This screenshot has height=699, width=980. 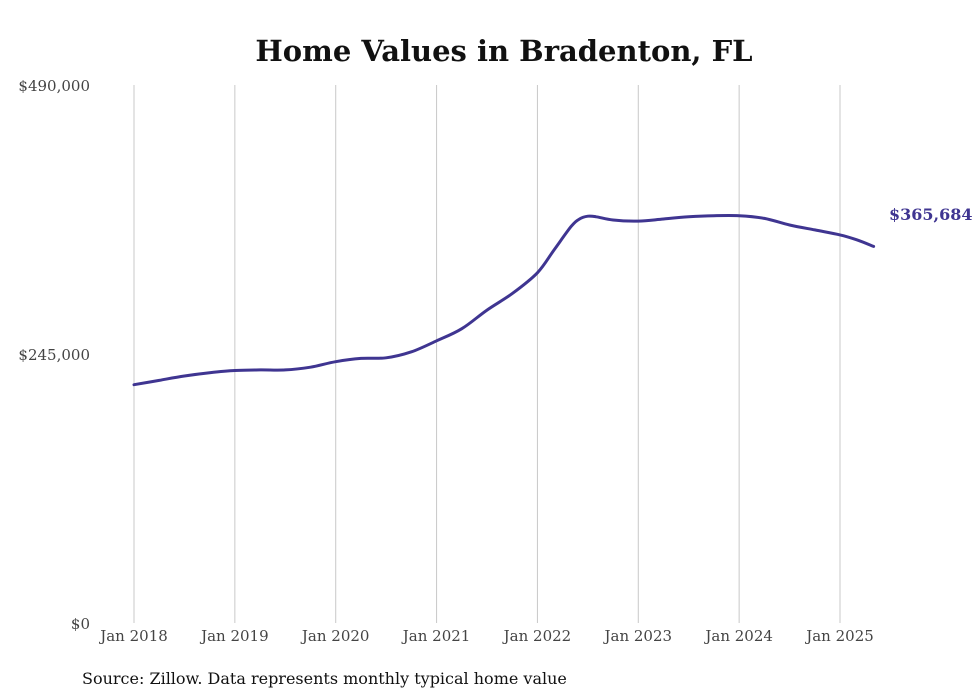 What do you see at coordinates (335, 636) in the screenshot?
I see `x-tick-label: Jan 2020` at bounding box center [335, 636].